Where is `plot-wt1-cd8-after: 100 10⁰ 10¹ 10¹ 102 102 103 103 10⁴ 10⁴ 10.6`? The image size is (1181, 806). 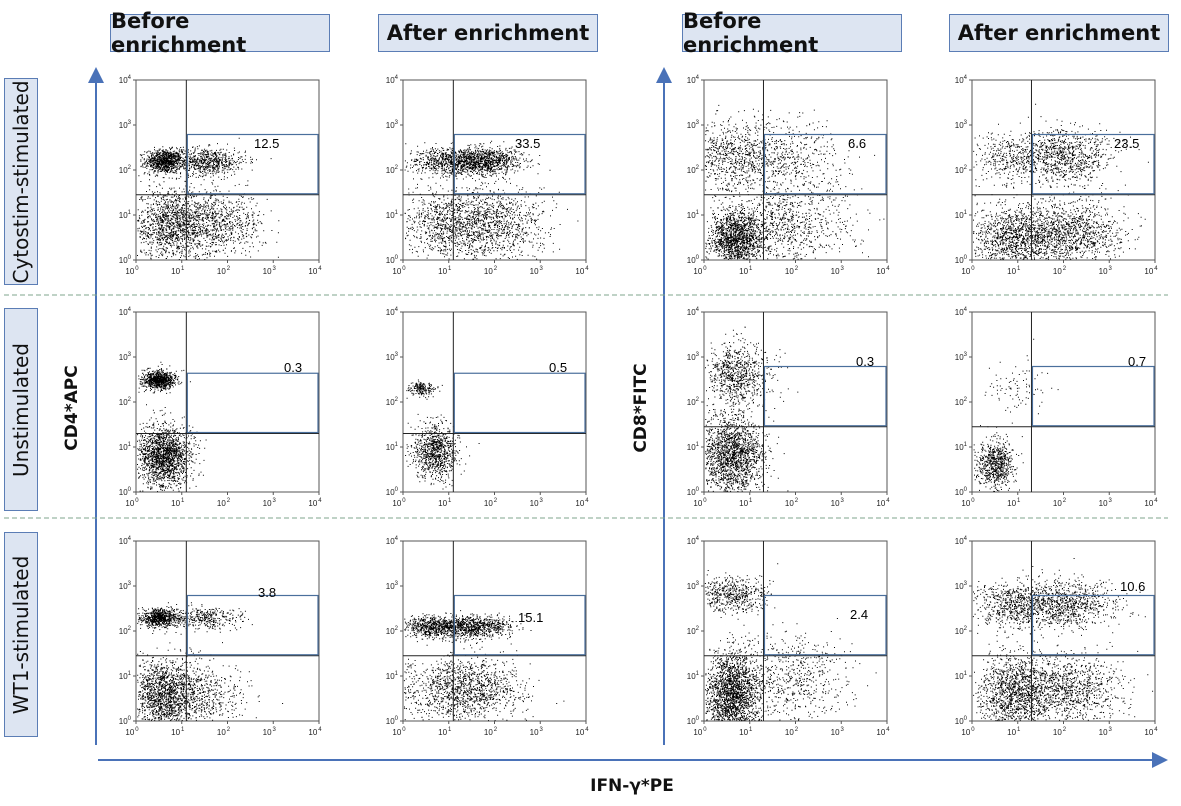 plot-wt1-cd8-after: 100 10⁰ 10¹ 10¹ 102 102 103 103 10⁴ 10⁴ 10.6 is located at coordinates (1054, 636).